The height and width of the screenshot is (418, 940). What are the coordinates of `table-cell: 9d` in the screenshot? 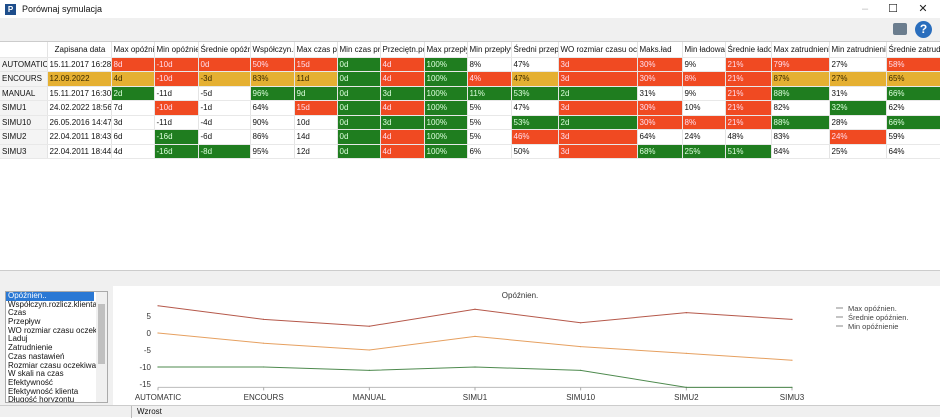 It's located at (316, 93).